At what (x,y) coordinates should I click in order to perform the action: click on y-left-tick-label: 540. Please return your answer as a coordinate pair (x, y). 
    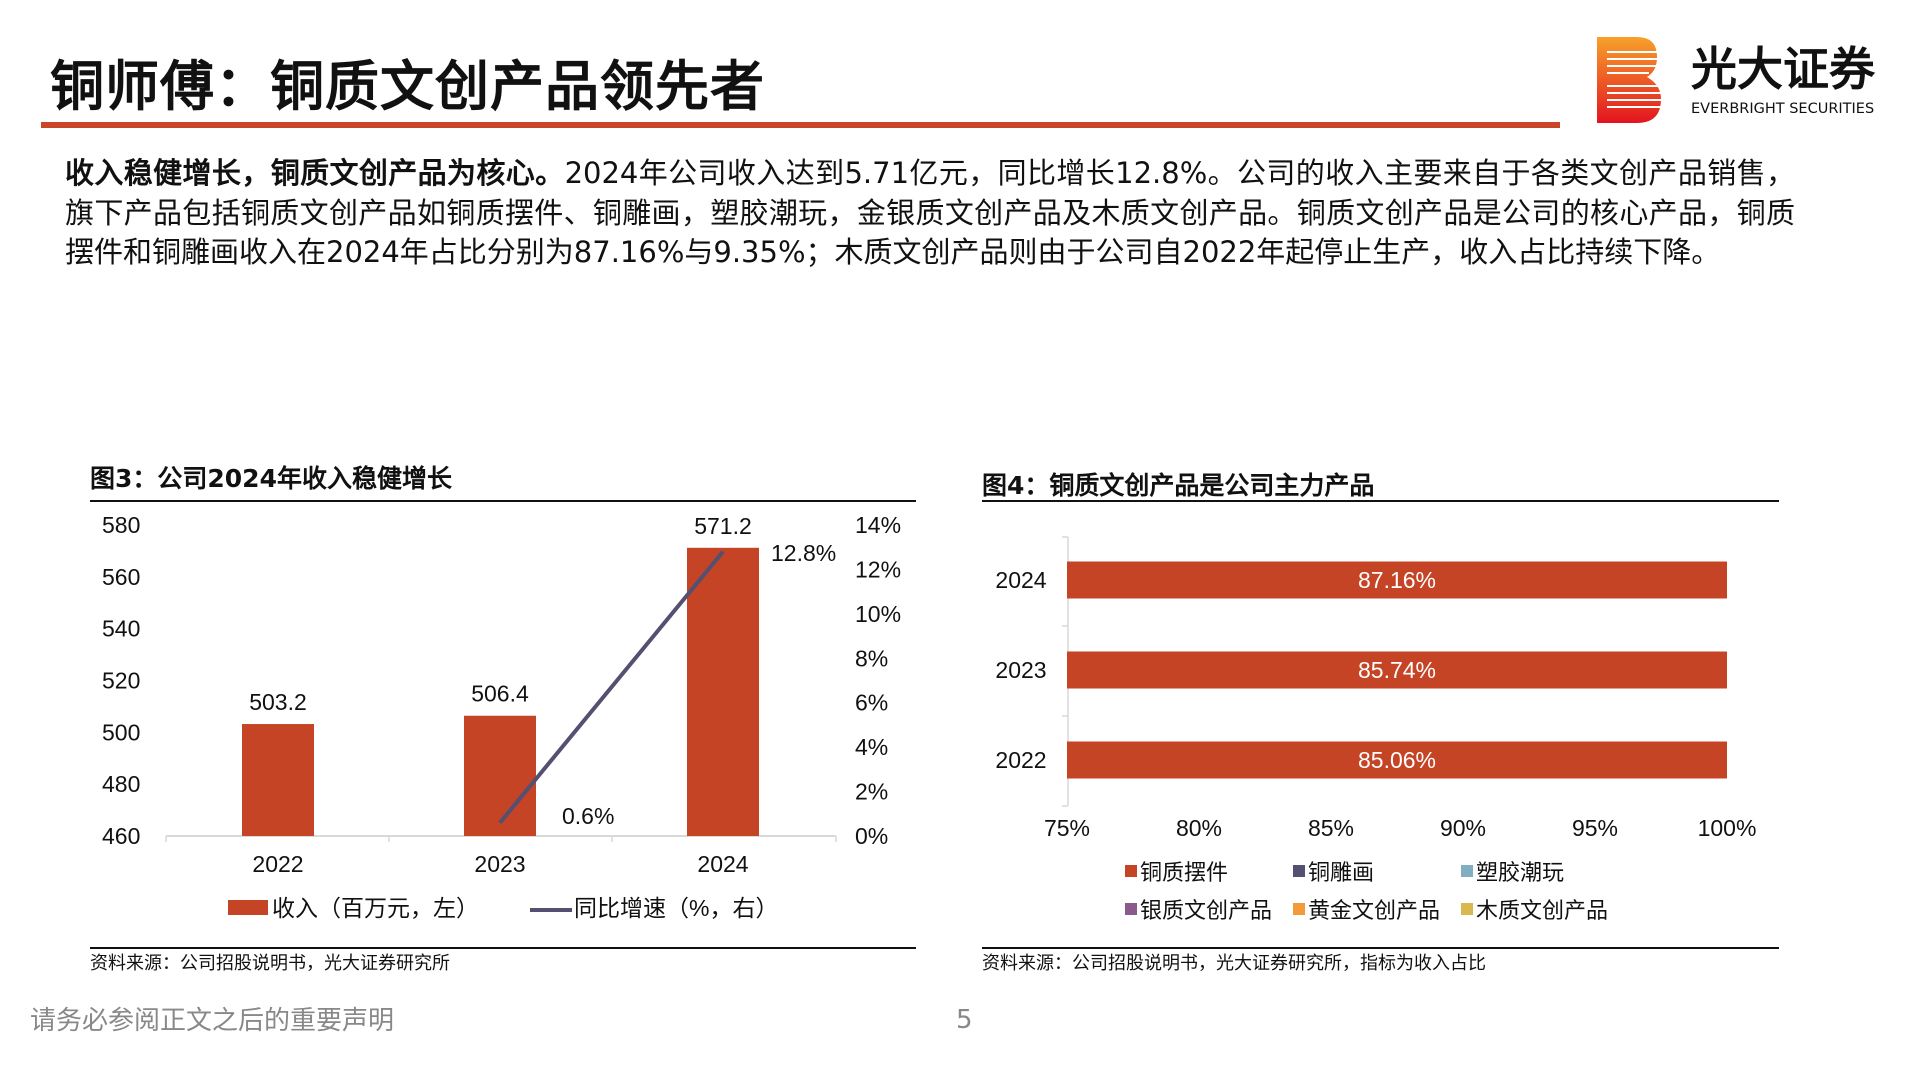
    Looking at the image, I should click on (121, 629).